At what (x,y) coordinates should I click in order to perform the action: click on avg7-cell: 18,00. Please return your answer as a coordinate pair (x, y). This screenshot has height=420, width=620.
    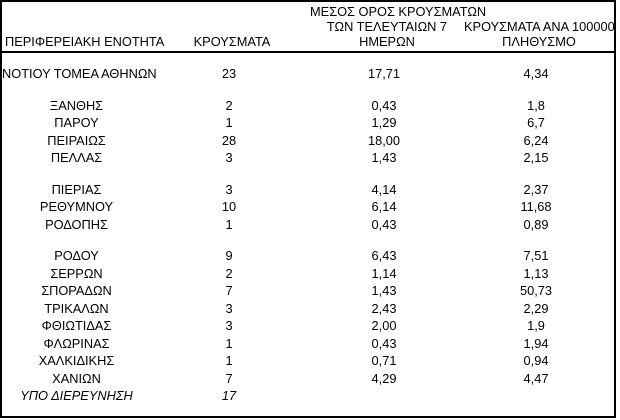
    Looking at the image, I should click on (384, 140).